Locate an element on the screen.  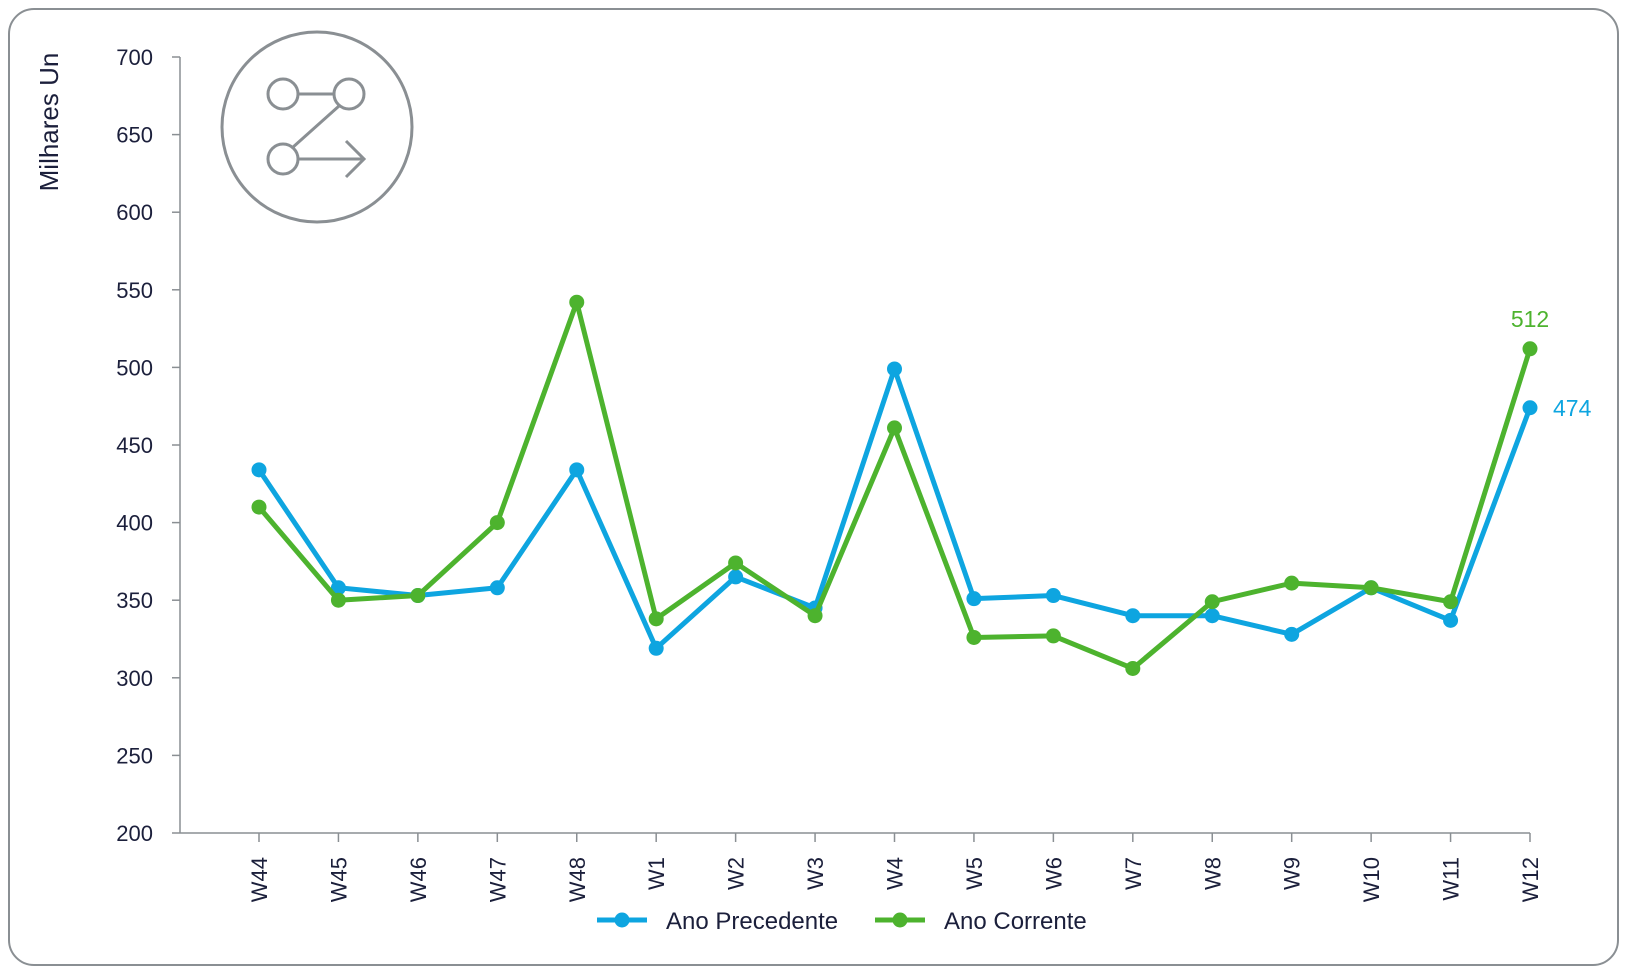
data-label: 512 is located at coordinates (1530, 319).